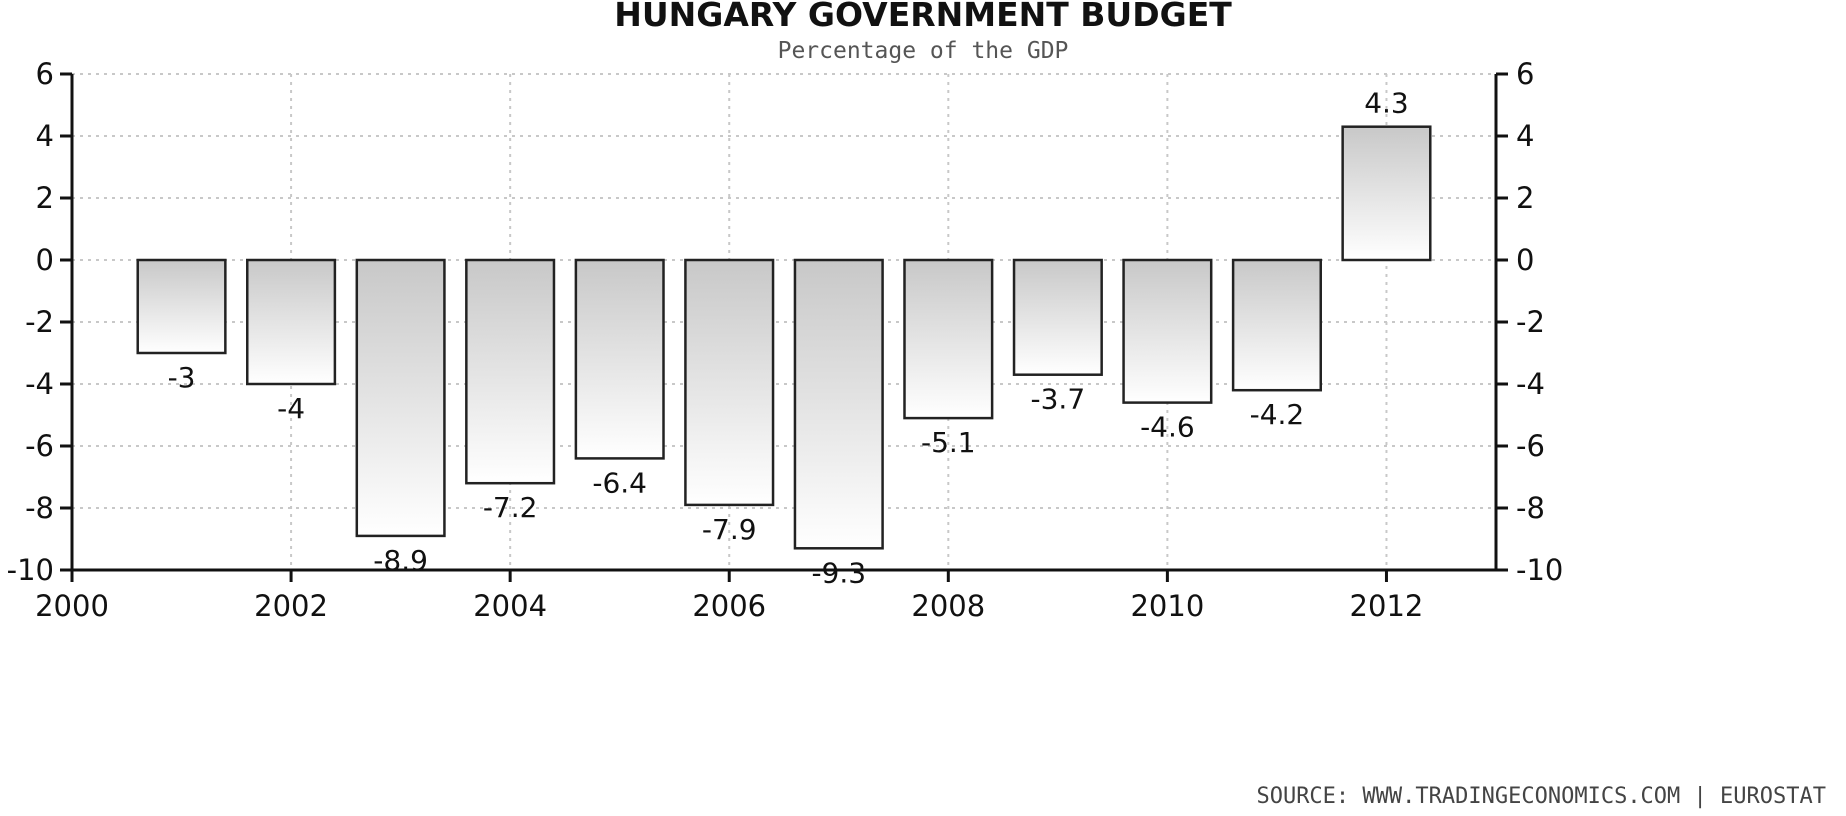  What do you see at coordinates (39, 384) in the screenshot?
I see `y-tick-label-left: -4` at bounding box center [39, 384].